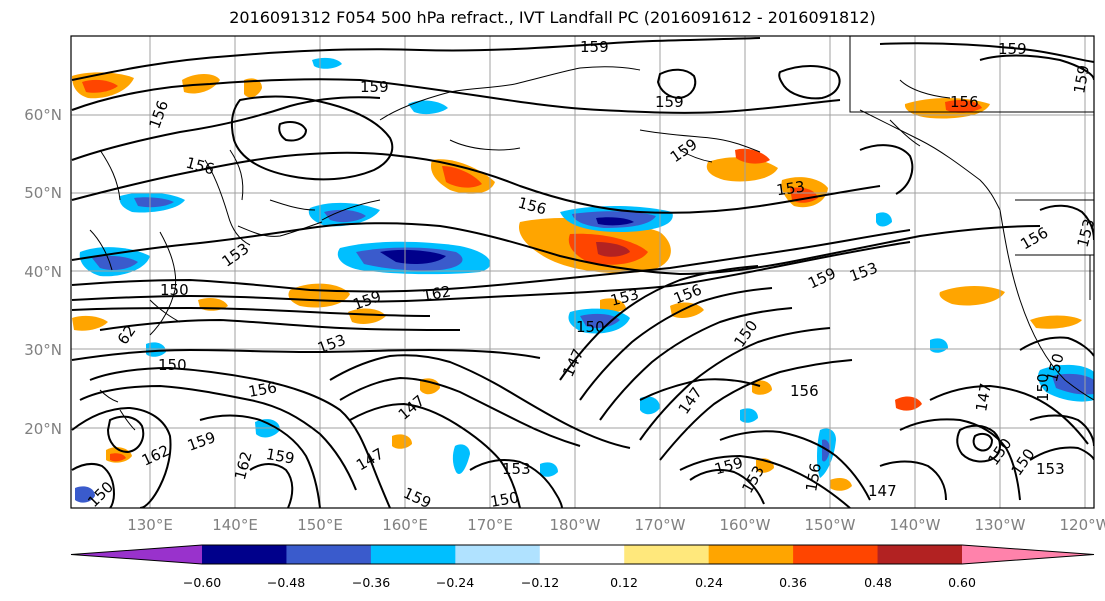 This screenshot has width=1105, height=601. Describe the element at coordinates (1082, 525) in the screenshot. I see `longitude-label: 120°W` at that location.